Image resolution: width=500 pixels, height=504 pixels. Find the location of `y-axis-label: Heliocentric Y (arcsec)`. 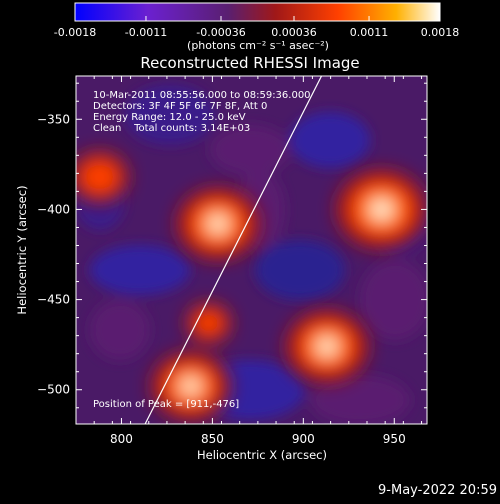

y-axis-label: Heliocentric Y (arcsec) is located at coordinates (22, 249).